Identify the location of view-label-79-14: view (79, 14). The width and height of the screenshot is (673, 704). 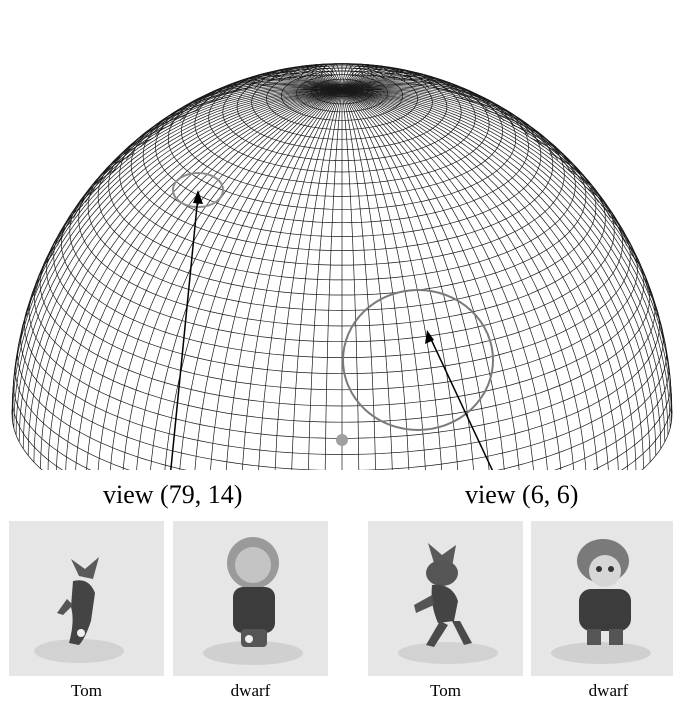
(173, 494).